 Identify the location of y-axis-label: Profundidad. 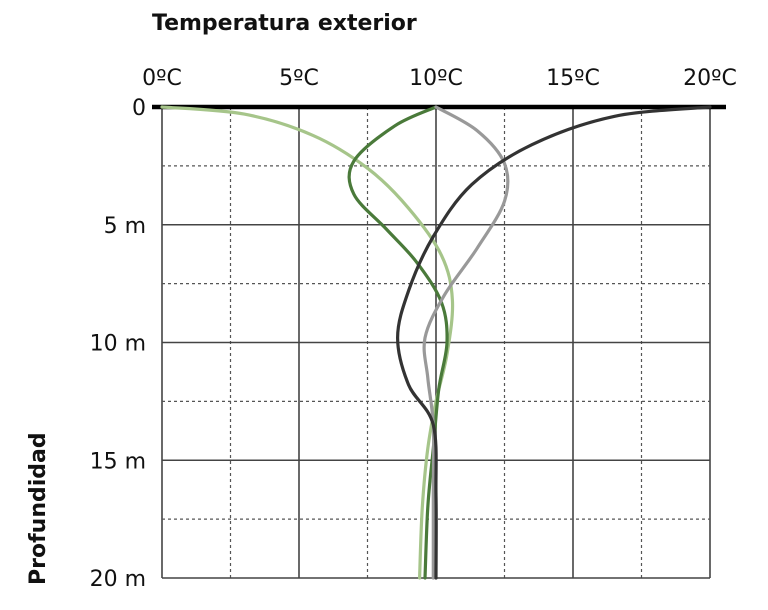
(38, 508).